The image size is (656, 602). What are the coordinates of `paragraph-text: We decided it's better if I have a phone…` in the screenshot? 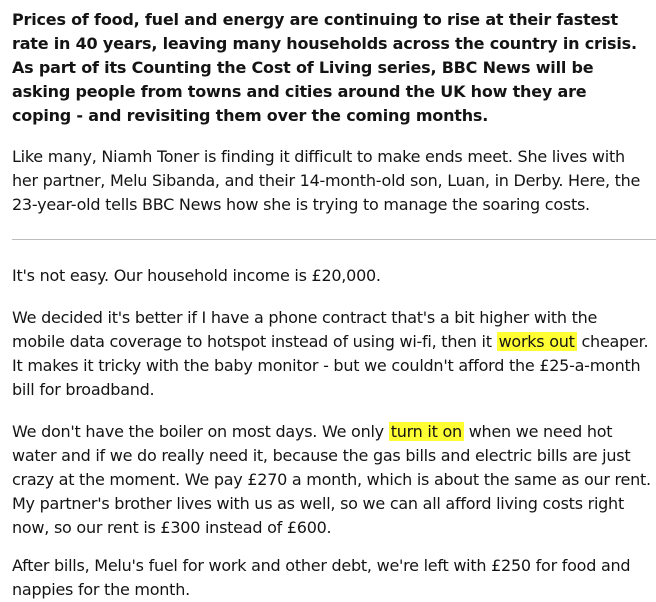 It's located at (305, 329).